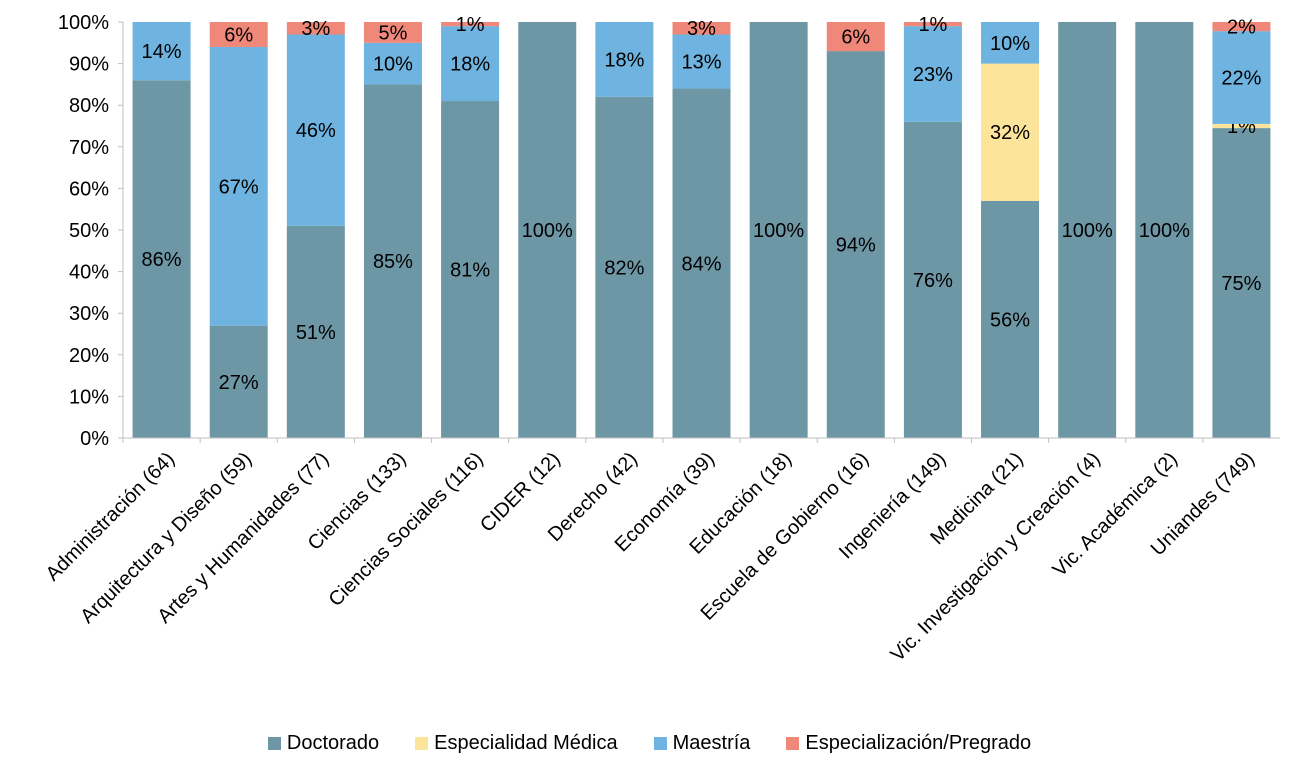  I want to click on x-tick-label: Administración (64), so click(110, 516).